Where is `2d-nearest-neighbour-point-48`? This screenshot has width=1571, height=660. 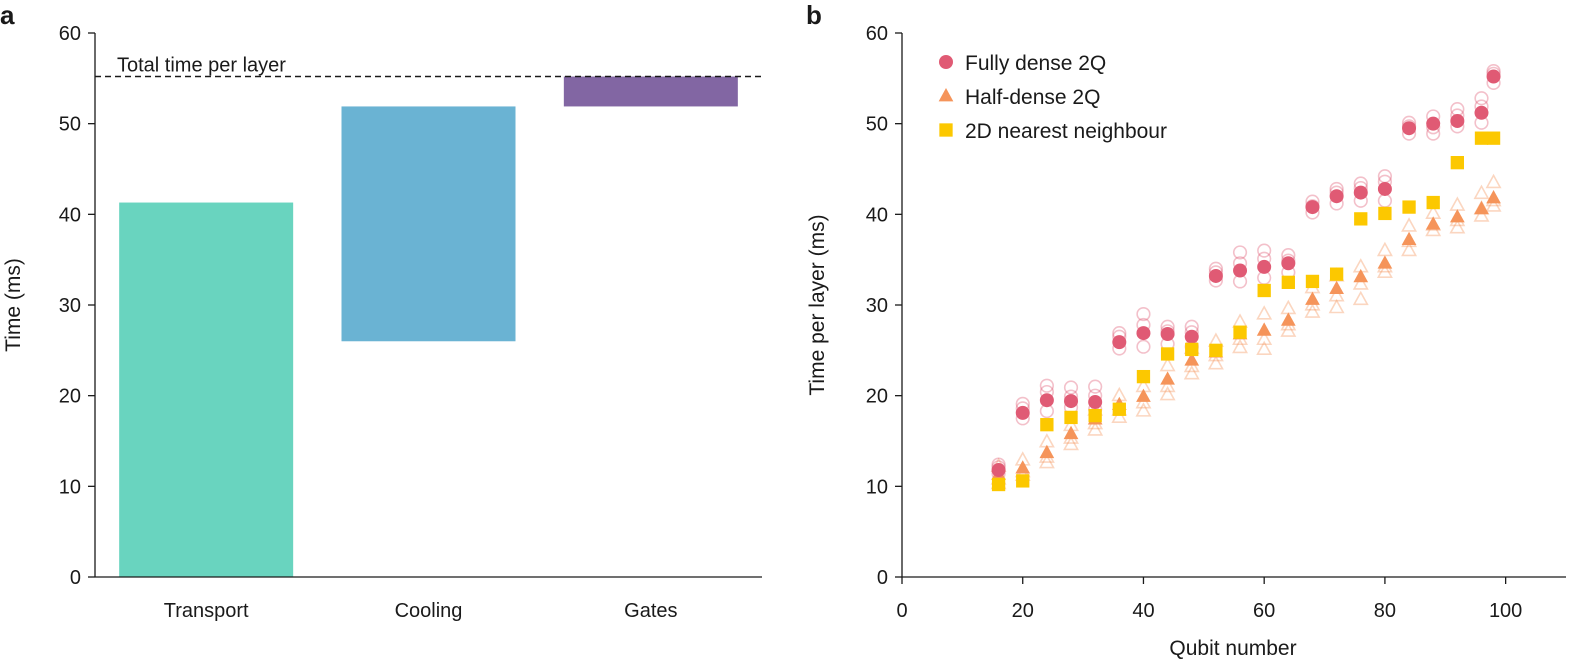
2d-nearest-neighbour-point-48 is located at coordinates (1192, 349).